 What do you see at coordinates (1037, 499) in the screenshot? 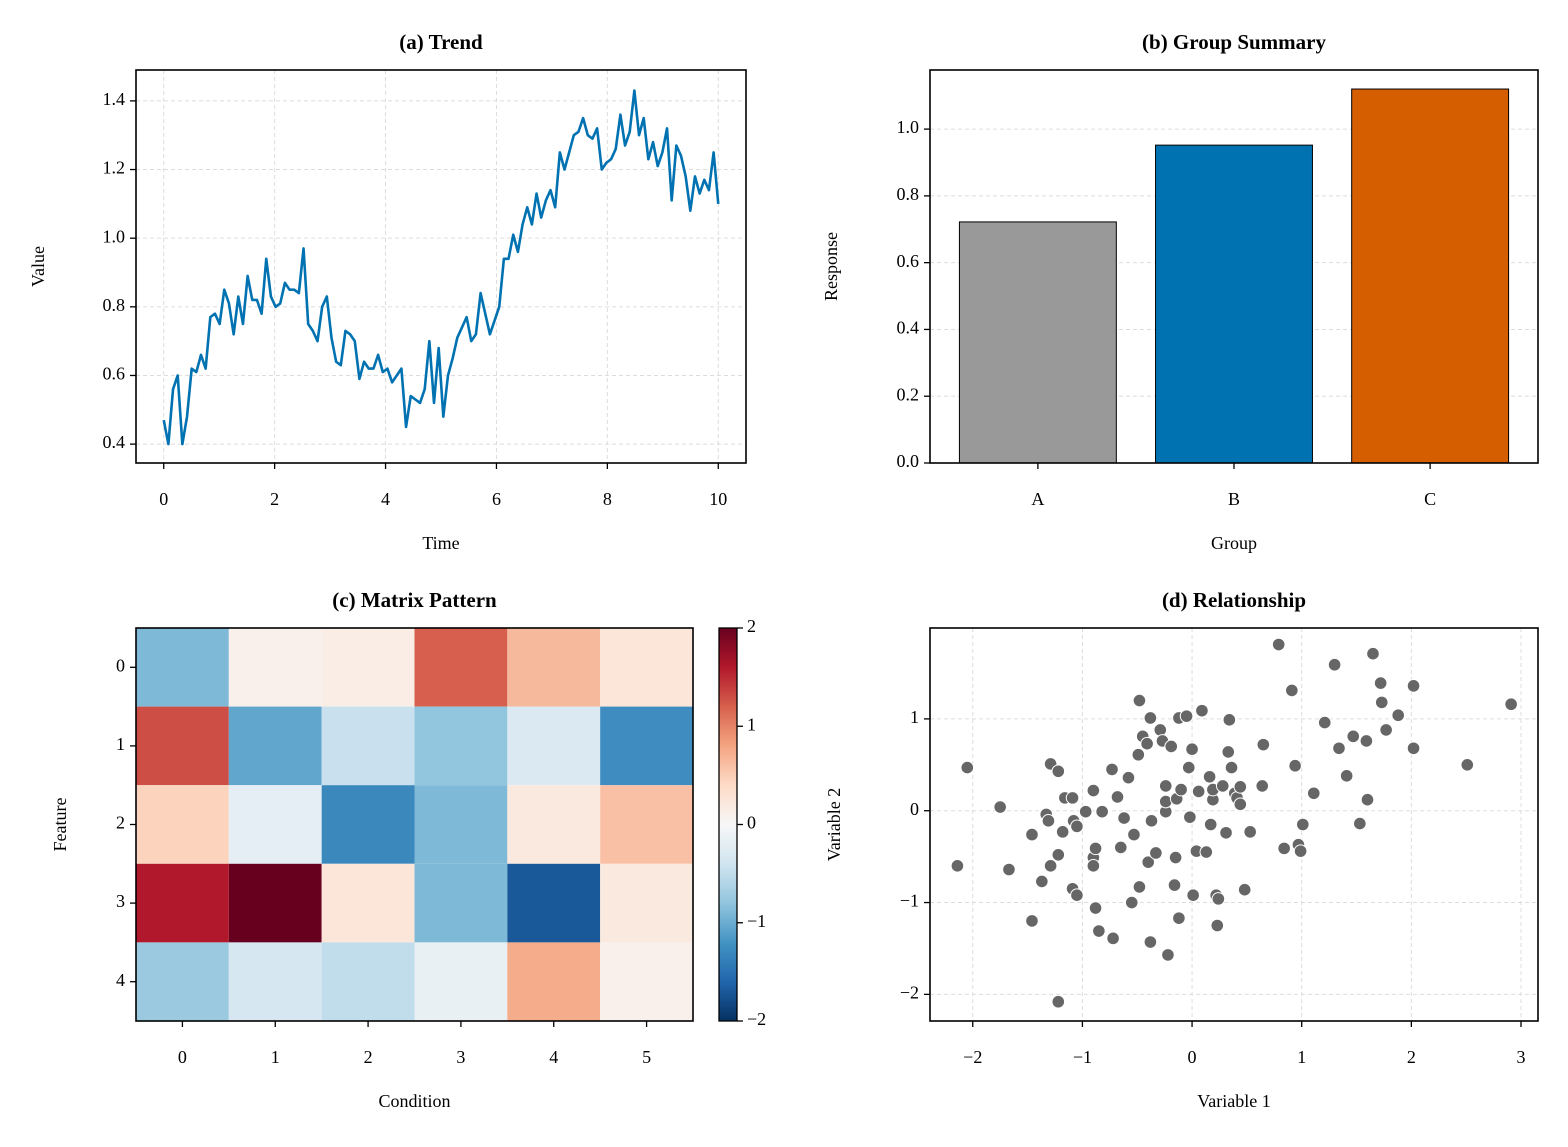
I see `x-tick-label: A` at bounding box center [1037, 499].